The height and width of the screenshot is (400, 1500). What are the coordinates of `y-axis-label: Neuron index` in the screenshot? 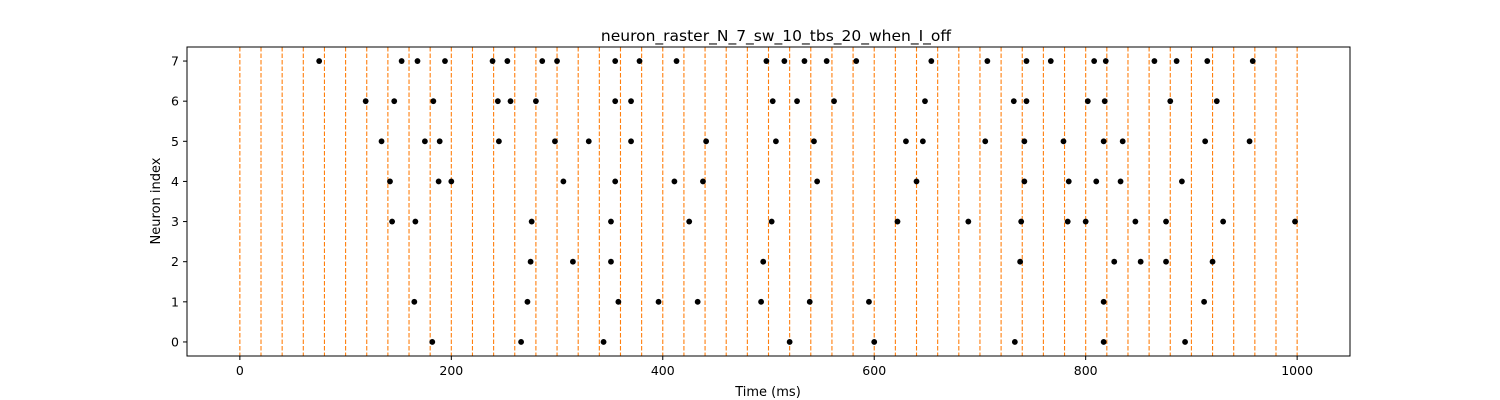 It's located at (156, 200).